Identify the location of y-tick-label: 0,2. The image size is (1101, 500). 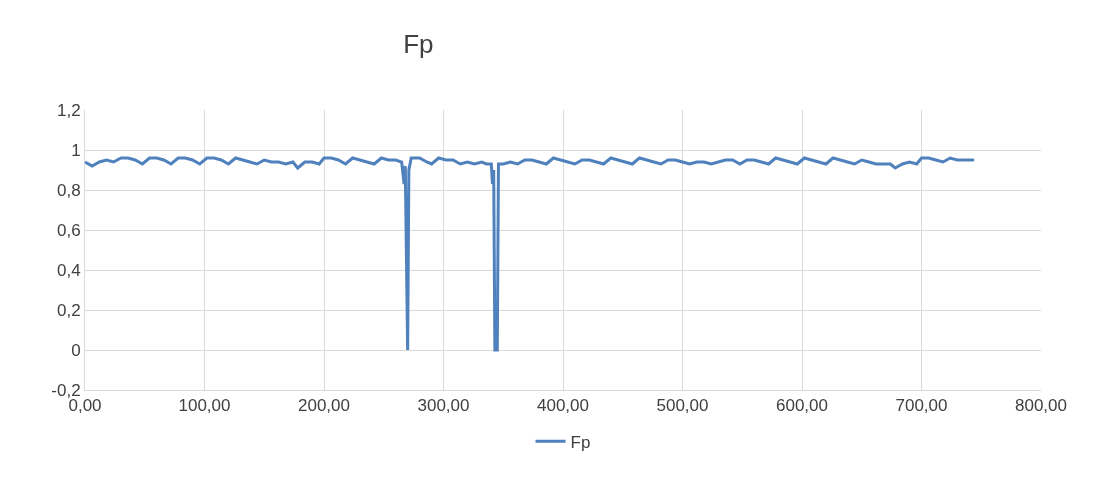
(68, 310).